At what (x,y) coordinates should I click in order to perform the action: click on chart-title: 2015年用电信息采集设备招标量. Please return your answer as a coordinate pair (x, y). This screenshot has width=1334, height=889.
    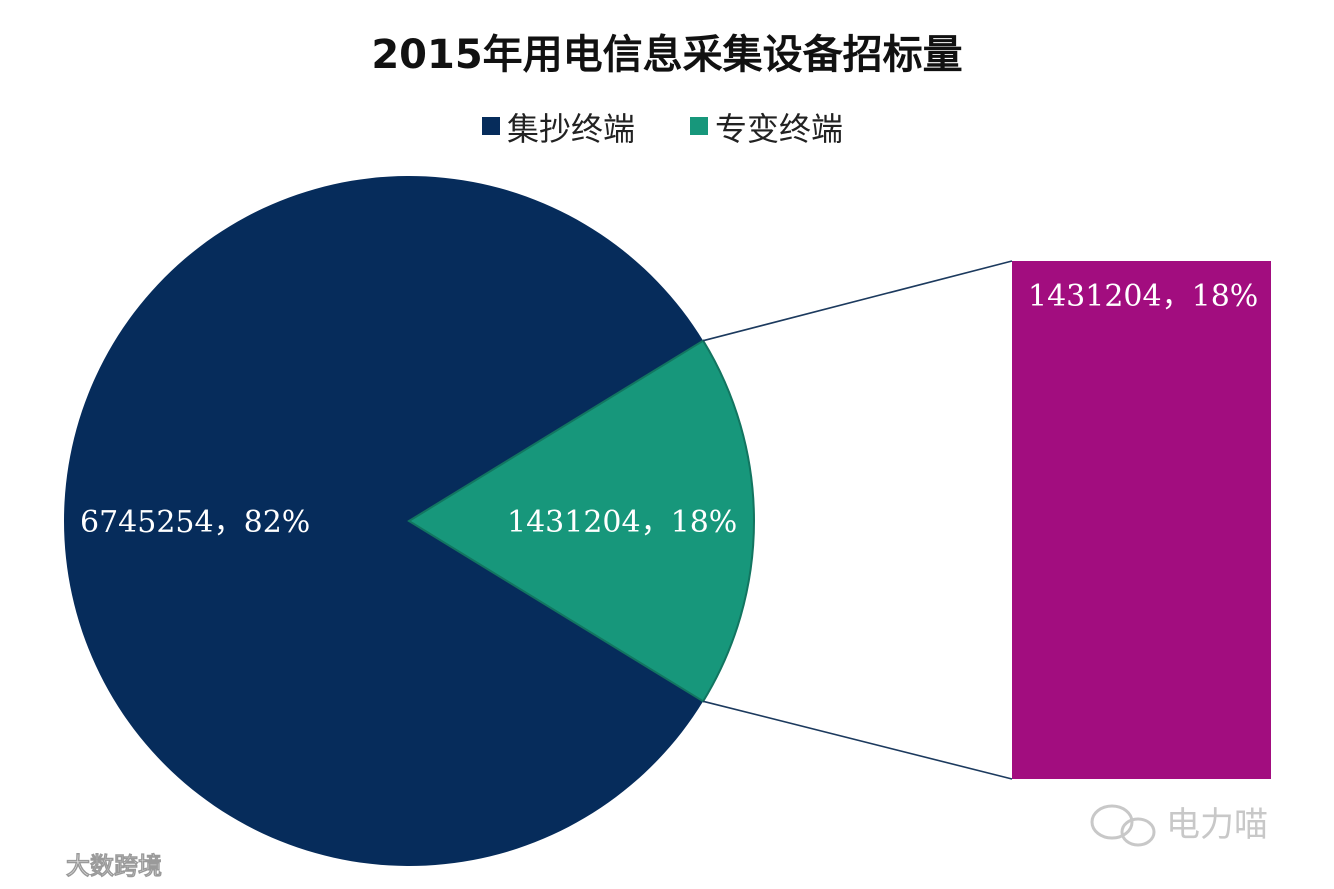
    Looking at the image, I should click on (666, 55).